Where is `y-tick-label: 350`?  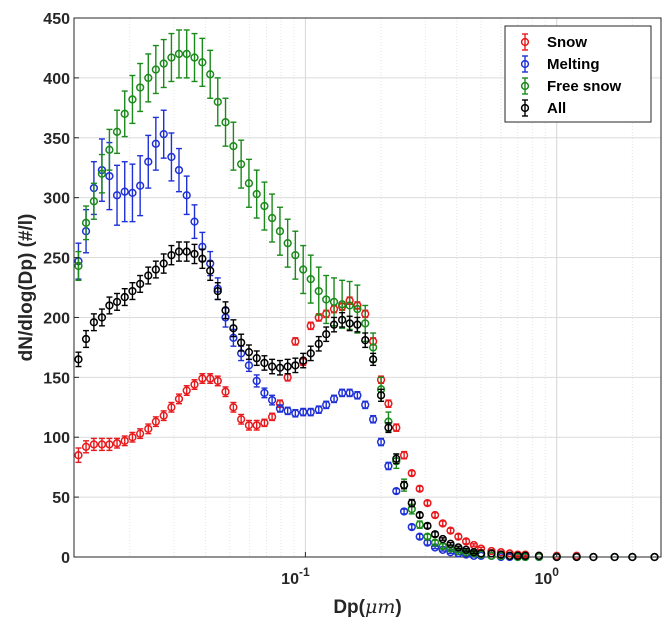 y-tick-label: 350 is located at coordinates (56, 139).